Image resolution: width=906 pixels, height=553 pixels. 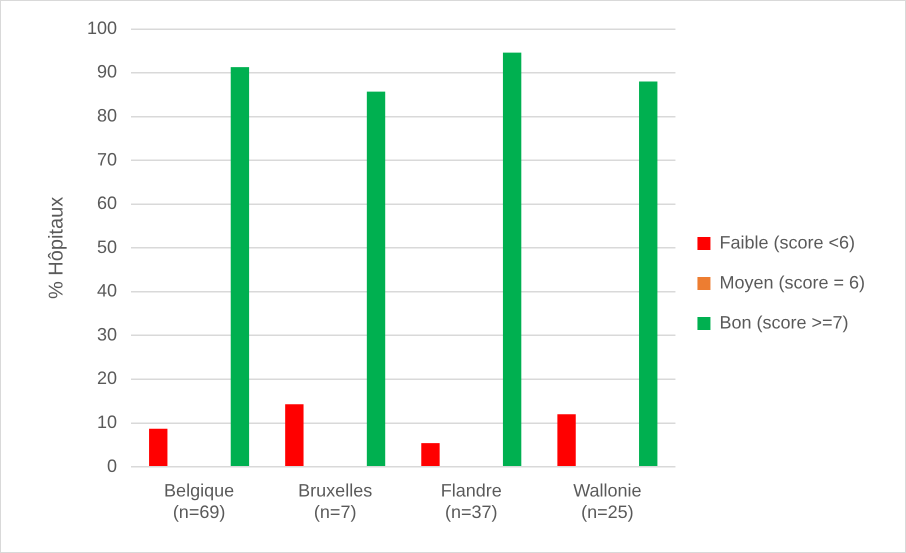 What do you see at coordinates (335, 501) in the screenshot?
I see `x-tick-label: Bruxelles (n=7)` at bounding box center [335, 501].